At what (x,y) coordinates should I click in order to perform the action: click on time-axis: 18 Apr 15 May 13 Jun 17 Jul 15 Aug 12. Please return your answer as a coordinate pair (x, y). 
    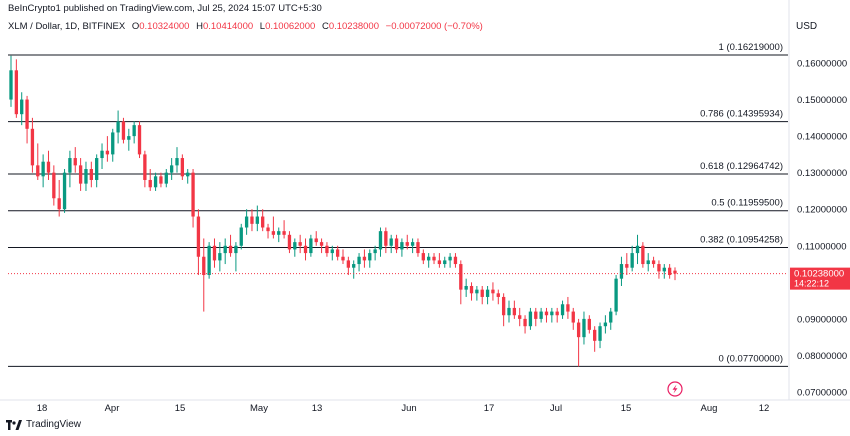
    Looking at the image, I should click on (403, 408).